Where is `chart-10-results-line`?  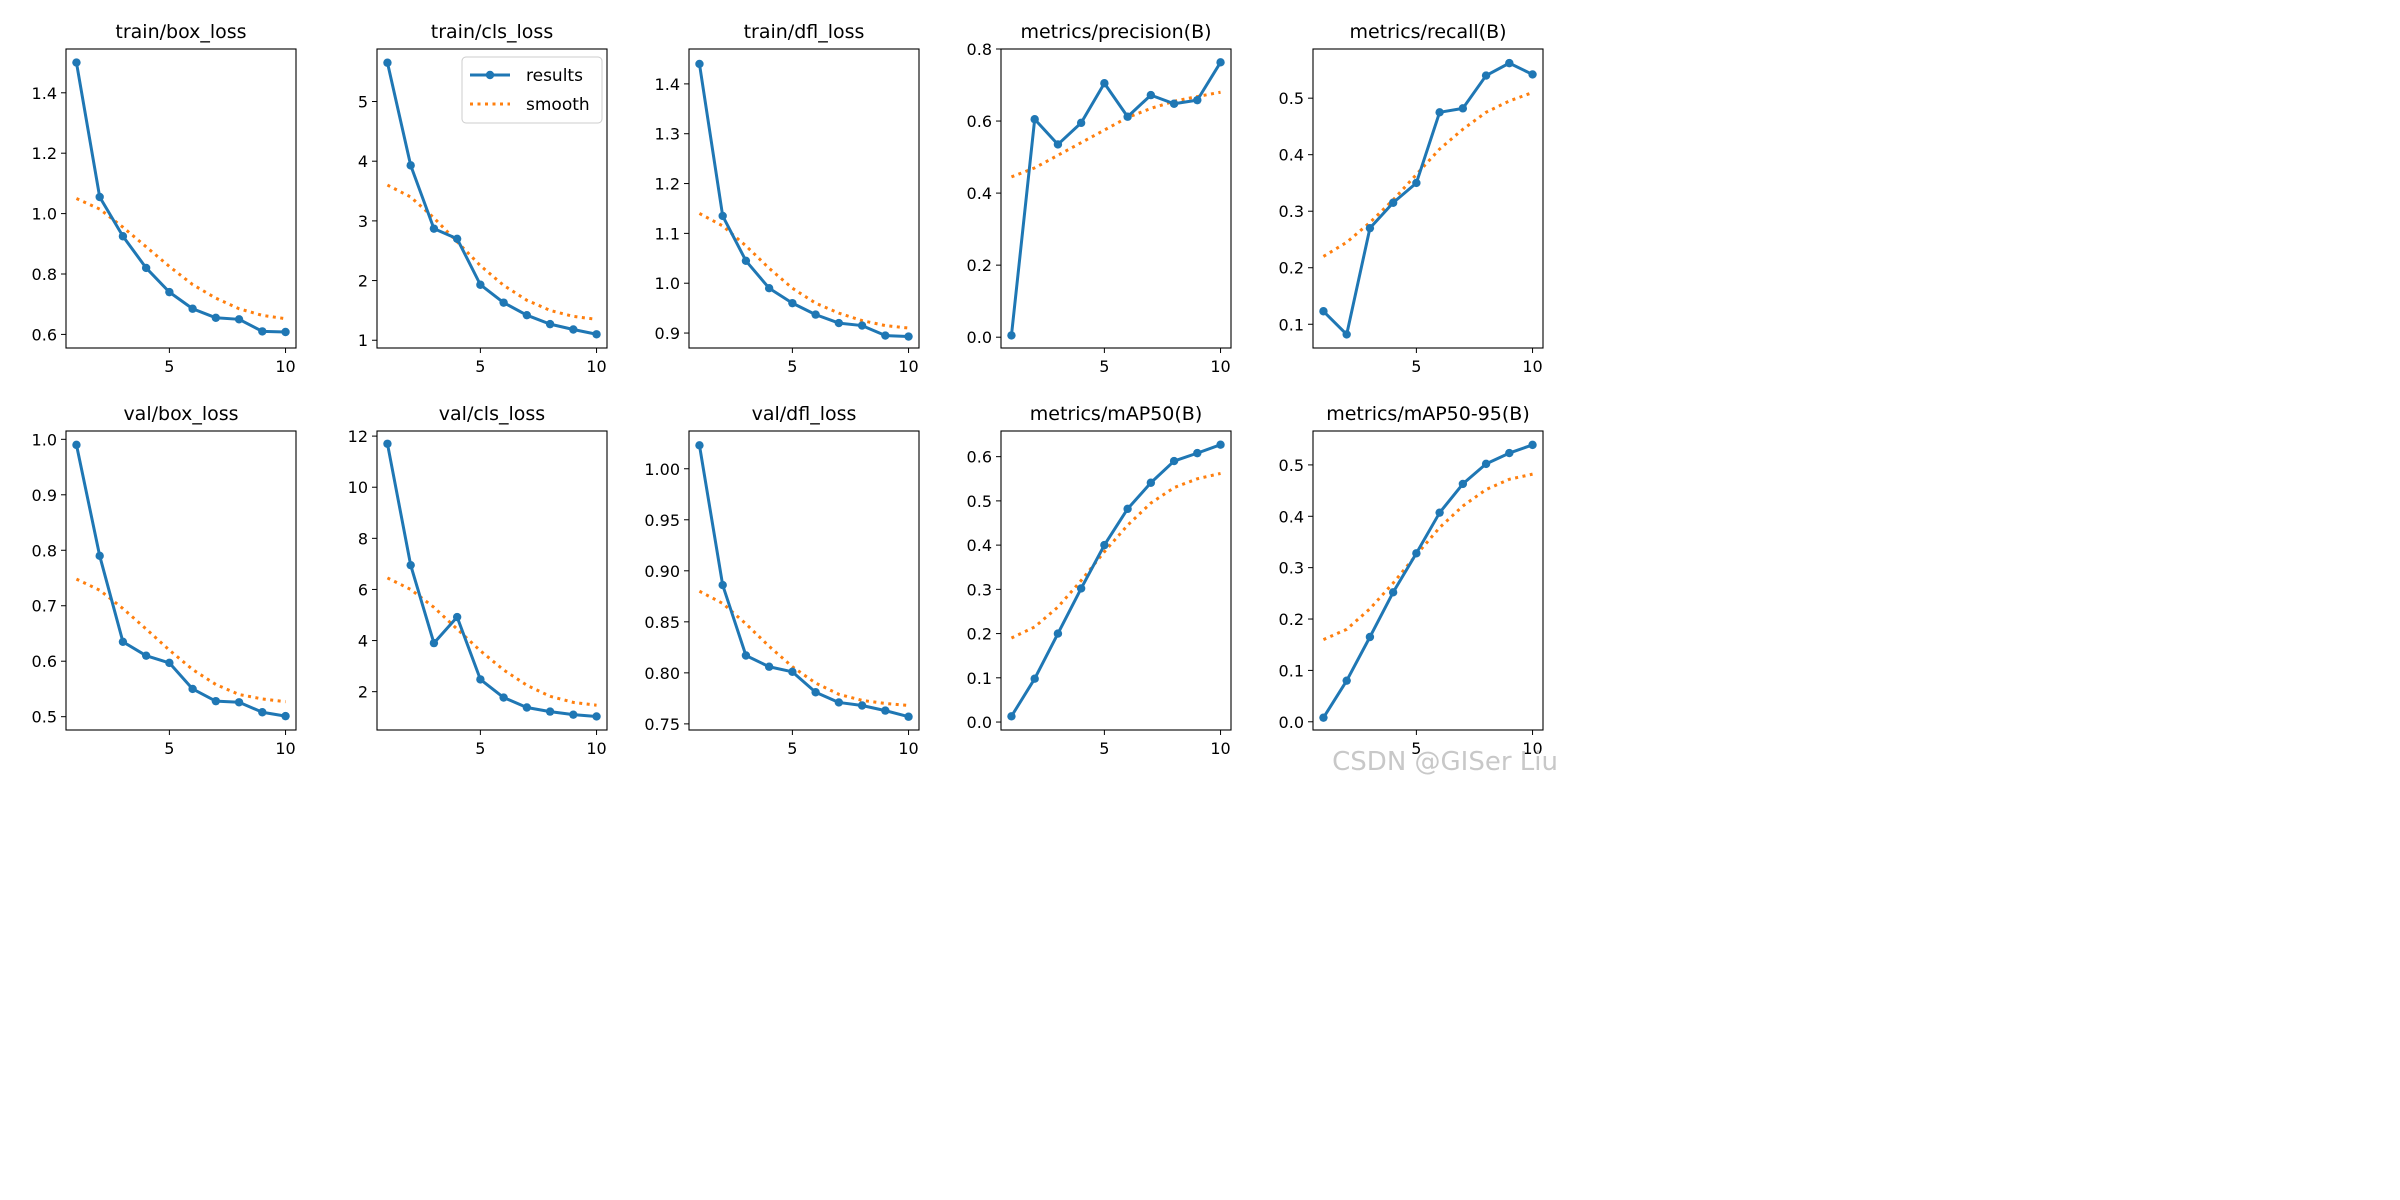 chart-10-results-line is located at coordinates (1428, 581).